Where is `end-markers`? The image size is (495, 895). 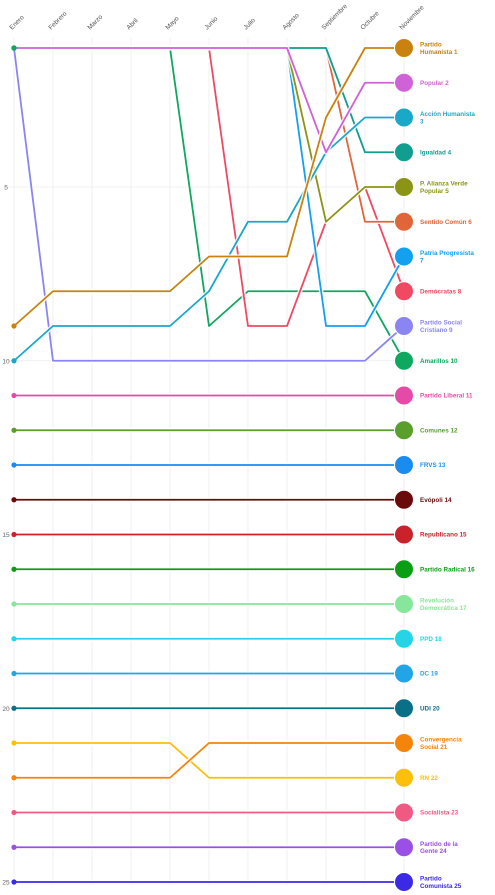 end-markers is located at coordinates (404, 465).